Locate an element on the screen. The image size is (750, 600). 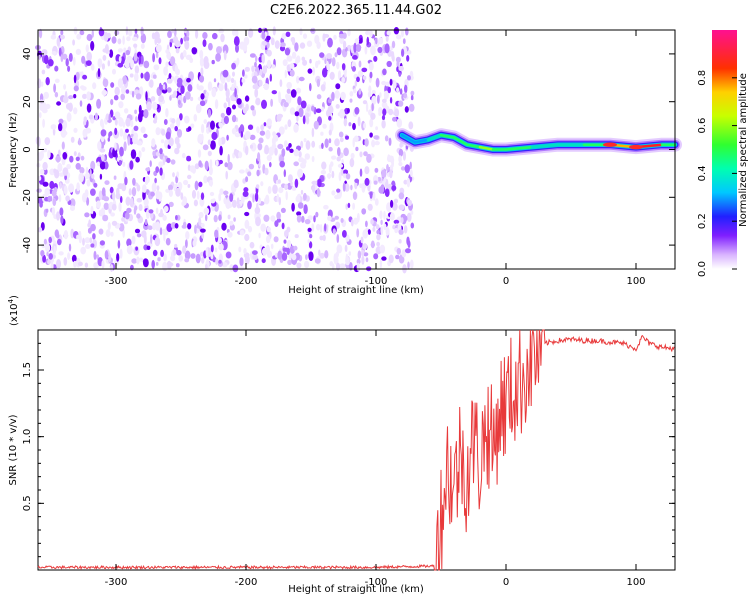
x-tick-label: 100 is located at coordinates (635, 582).